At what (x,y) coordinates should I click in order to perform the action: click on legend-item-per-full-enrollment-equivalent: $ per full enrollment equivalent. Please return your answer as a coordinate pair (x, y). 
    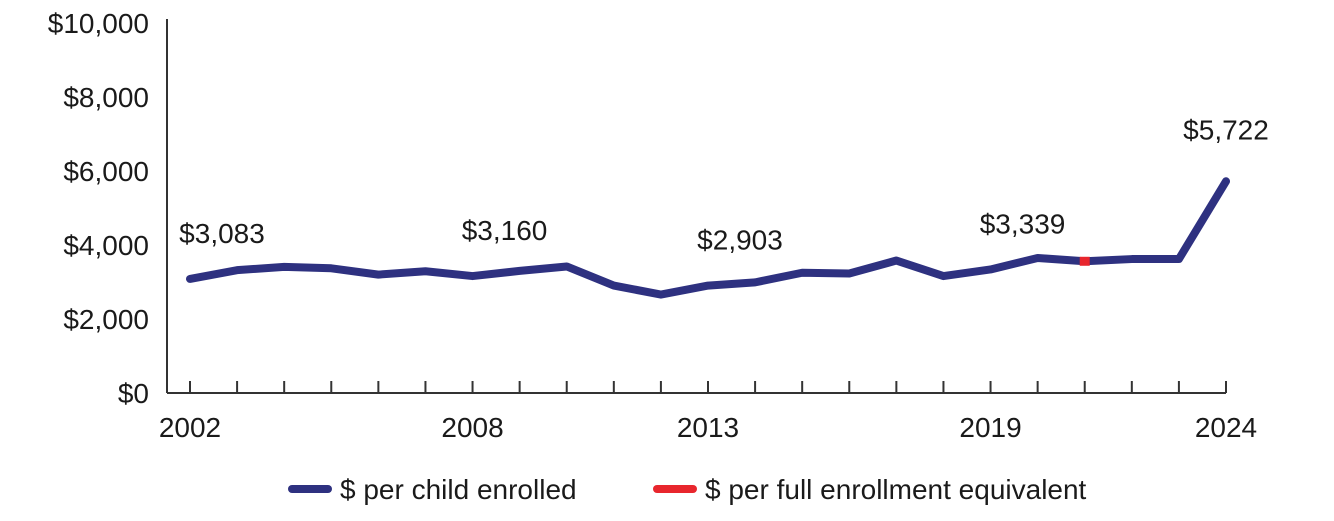
    Looking at the image, I should click on (870, 489).